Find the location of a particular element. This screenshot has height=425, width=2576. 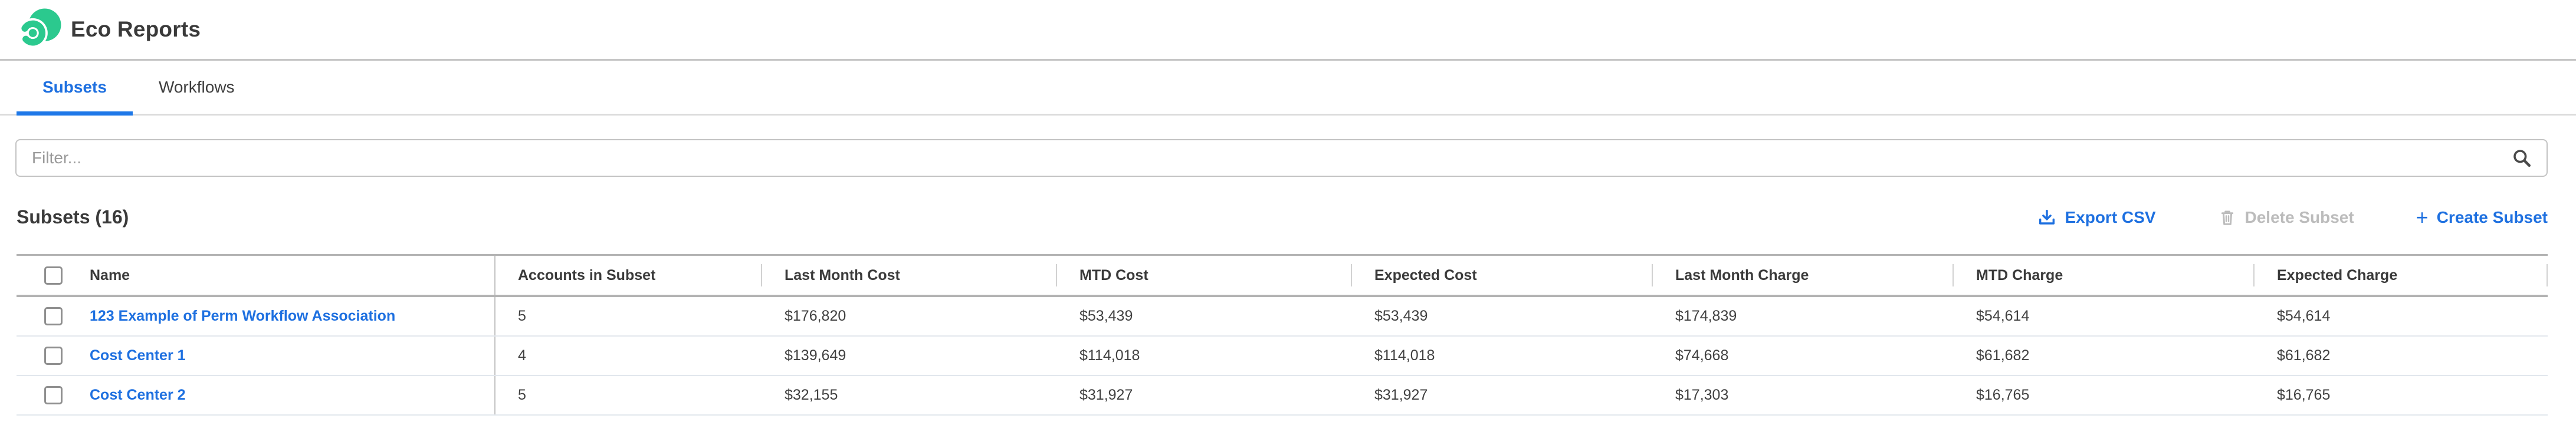

row-cell-mtd-charge: $54,614 is located at coordinates (2003, 316).